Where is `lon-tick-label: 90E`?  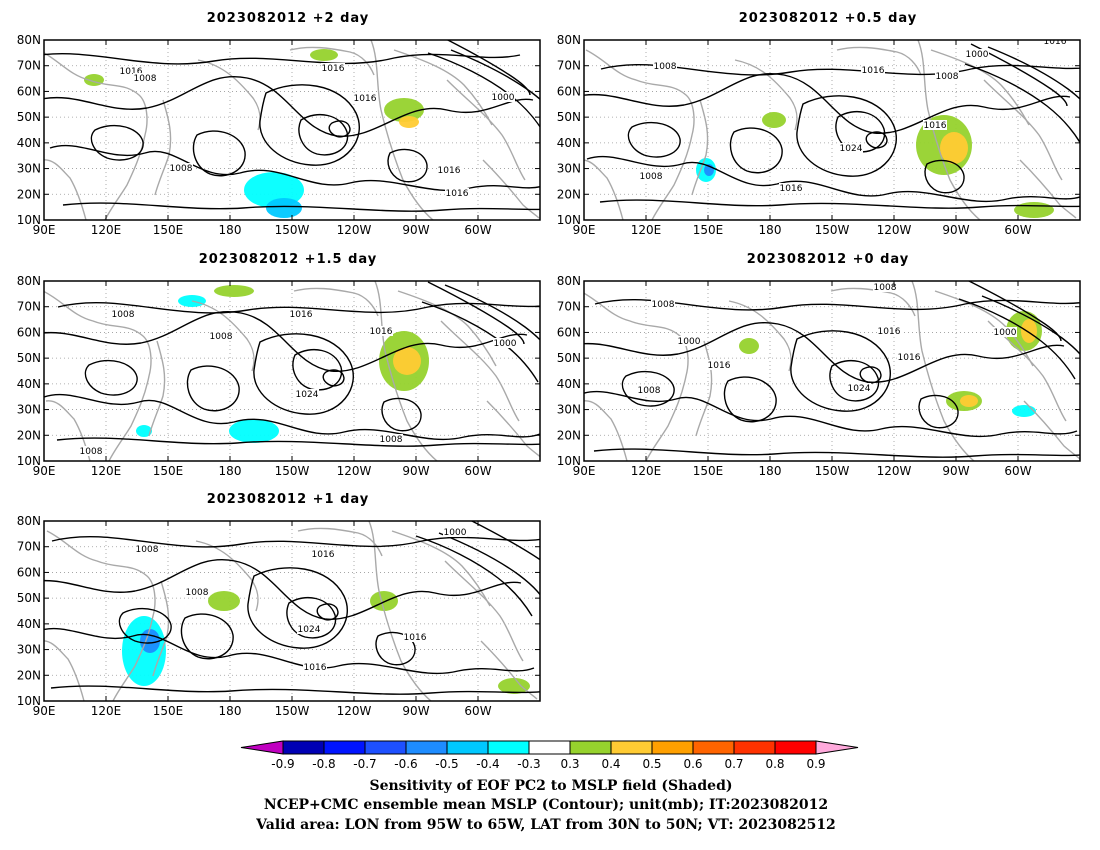 lon-tick-label: 90E is located at coordinates (44, 711).